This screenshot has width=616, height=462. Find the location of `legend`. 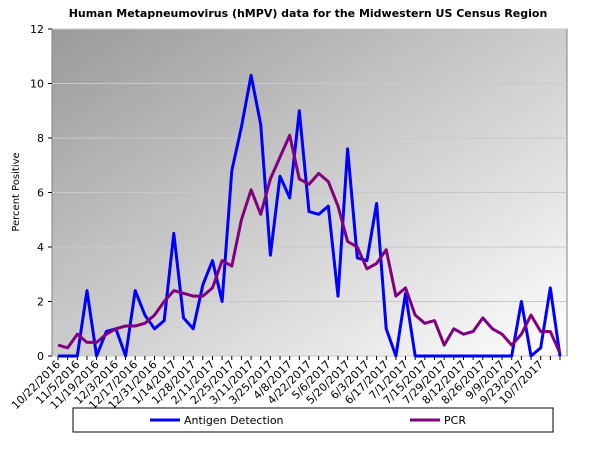

legend is located at coordinates (313, 420).